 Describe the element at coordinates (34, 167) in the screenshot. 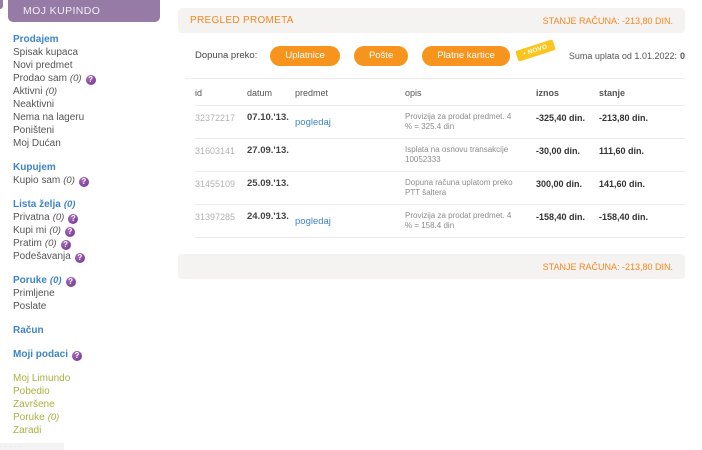

I see `sidebar-group-title-label: Kupujem` at that location.